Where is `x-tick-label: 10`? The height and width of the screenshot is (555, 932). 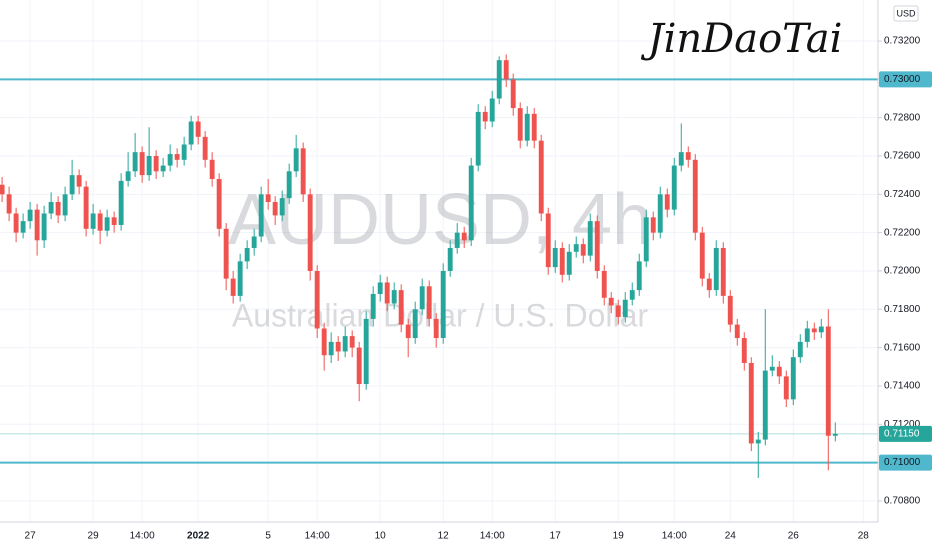
x-tick-label: 10 is located at coordinates (381, 536).